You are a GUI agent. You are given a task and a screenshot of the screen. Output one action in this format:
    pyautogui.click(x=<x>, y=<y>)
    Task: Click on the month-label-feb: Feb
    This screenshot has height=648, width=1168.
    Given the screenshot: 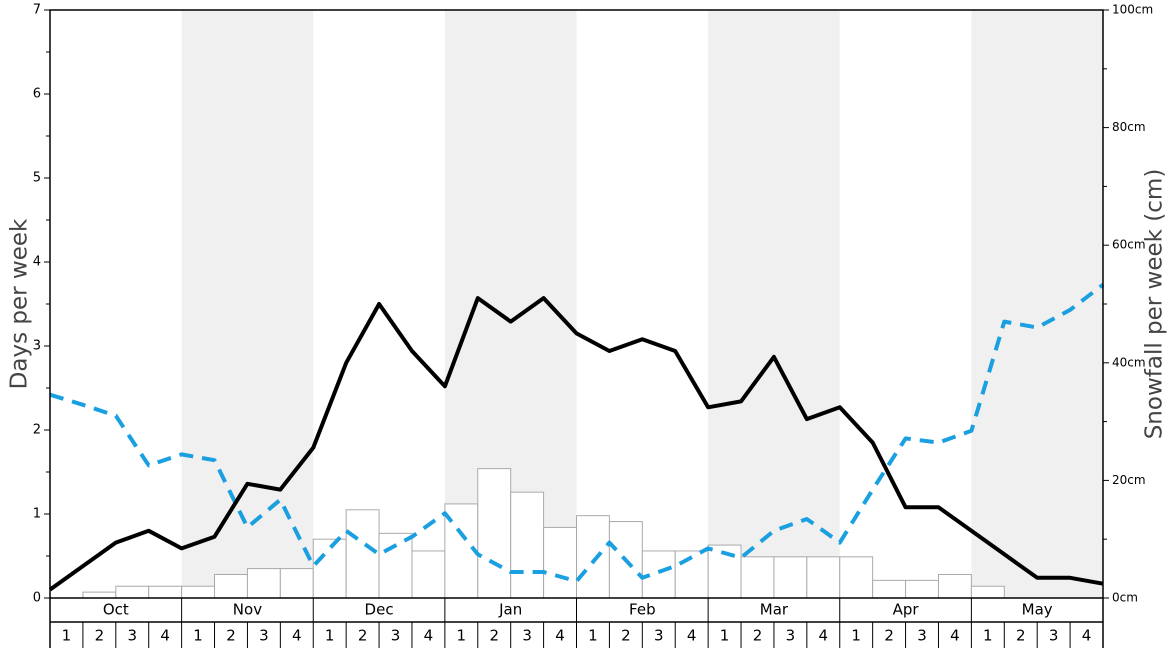 What is the action you would take?
    pyautogui.click(x=642, y=610)
    